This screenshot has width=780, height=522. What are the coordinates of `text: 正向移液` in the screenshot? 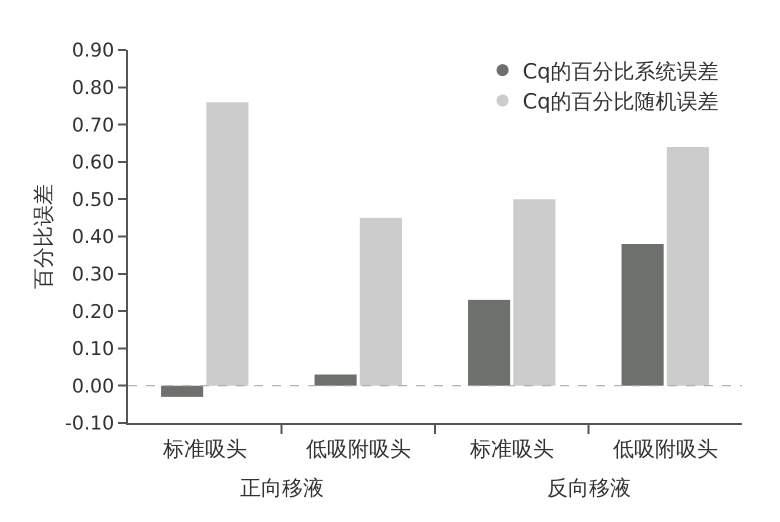 It's located at (282, 488).